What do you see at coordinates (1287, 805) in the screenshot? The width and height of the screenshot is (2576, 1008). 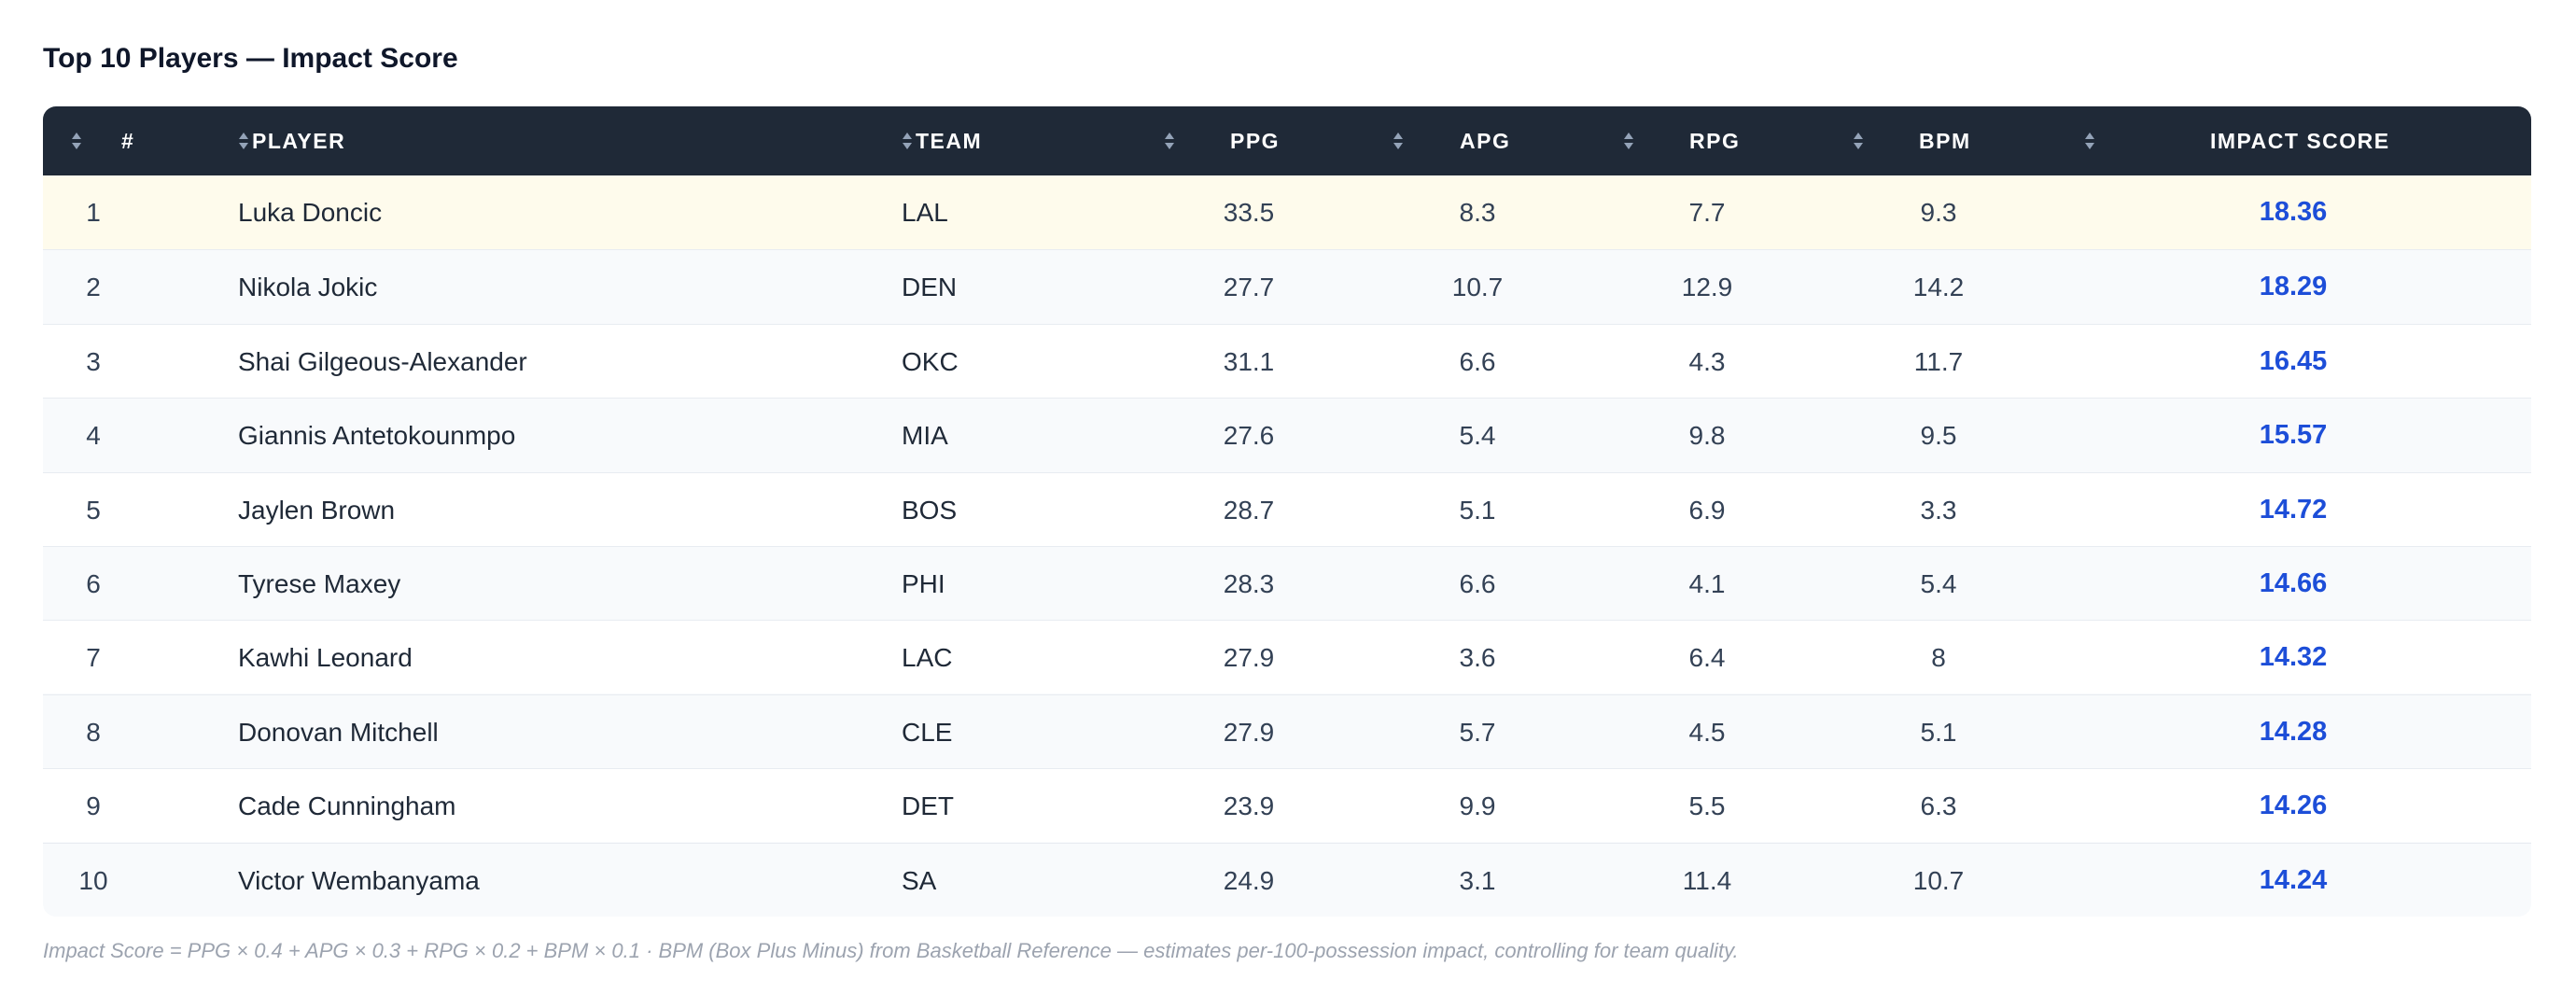 I see `table-row: 9 Cade Cunningham DET 23.9 9.9 5.5 6.3 14.26` at bounding box center [1287, 805].